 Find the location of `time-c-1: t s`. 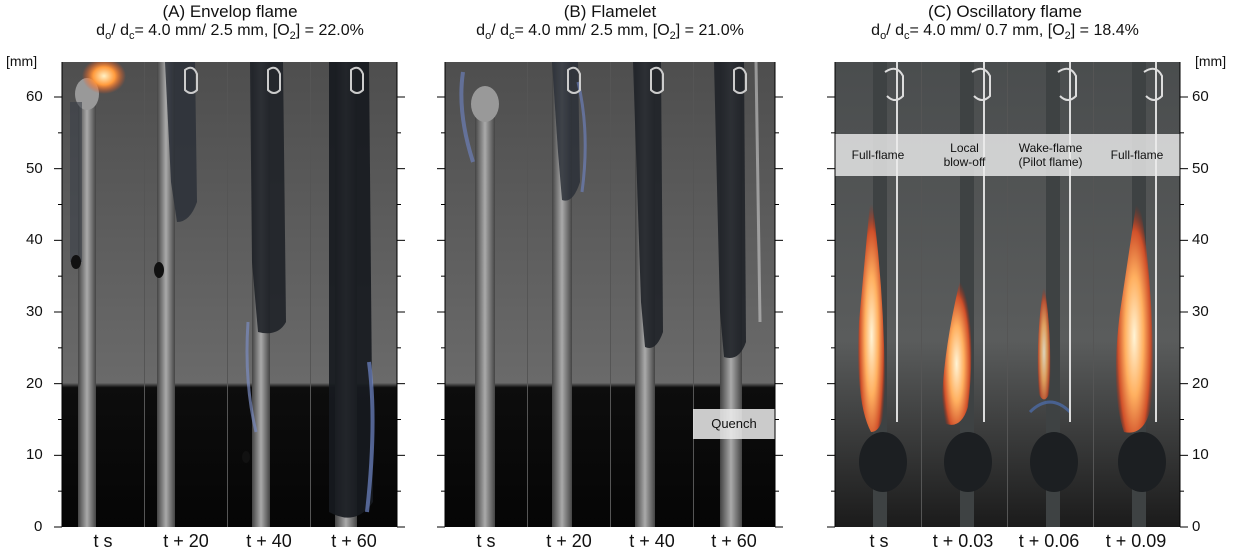

time-c-1: t s is located at coordinates (879, 541).